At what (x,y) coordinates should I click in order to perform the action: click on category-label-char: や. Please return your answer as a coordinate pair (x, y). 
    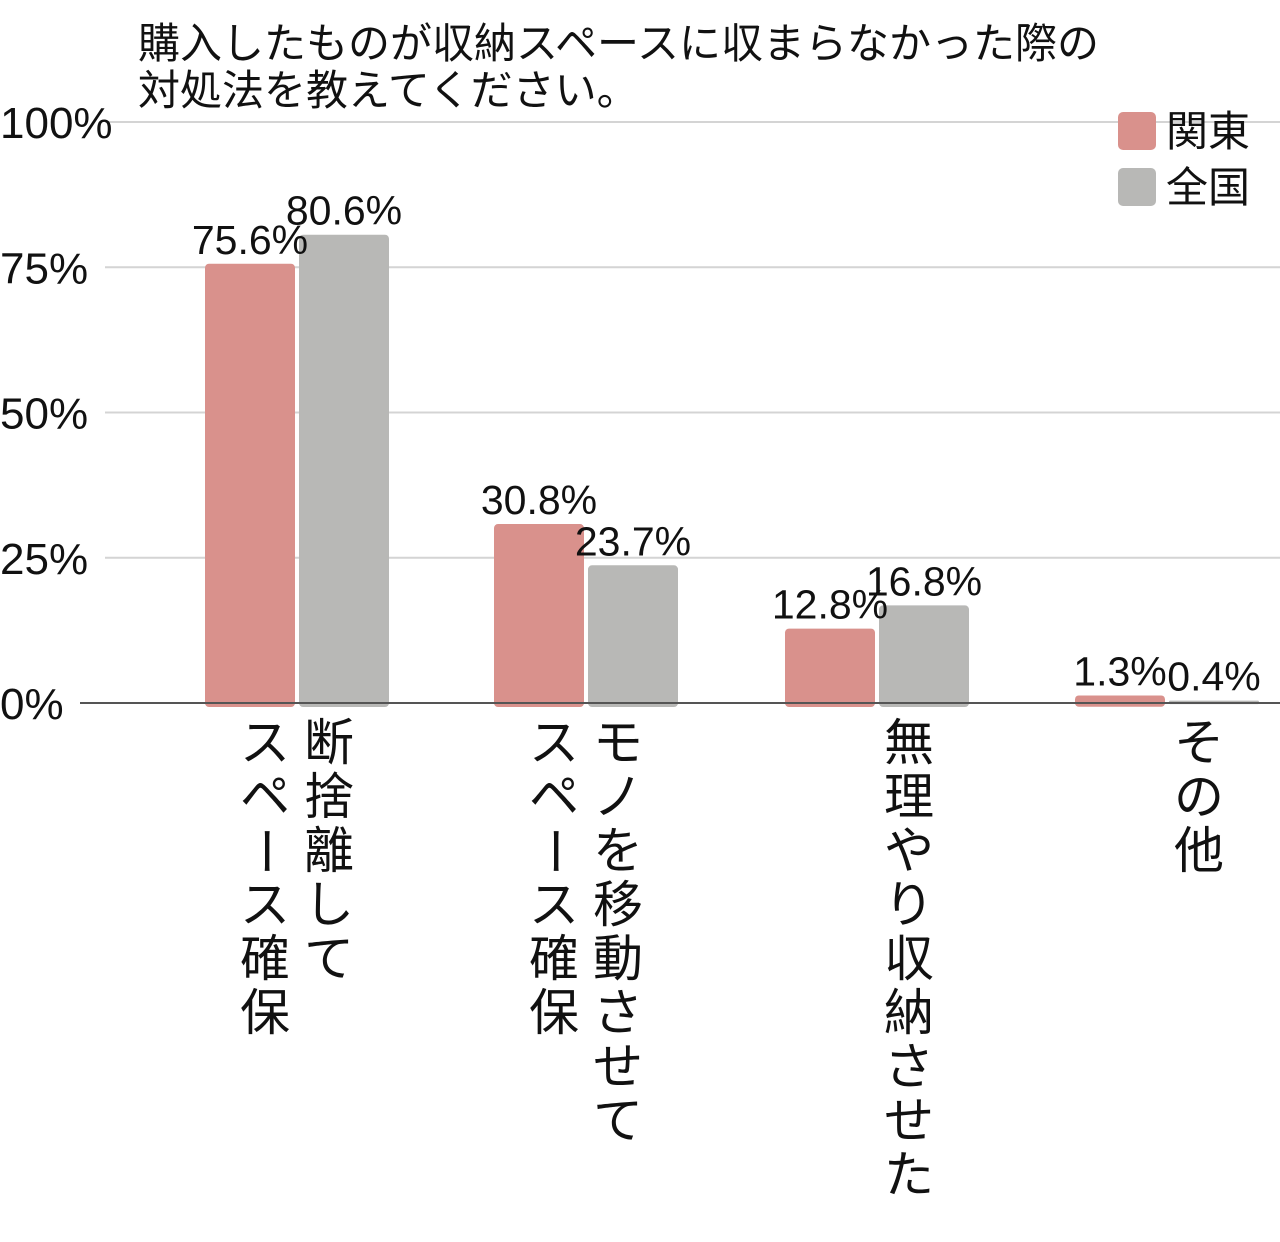
    Looking at the image, I should click on (909, 851).